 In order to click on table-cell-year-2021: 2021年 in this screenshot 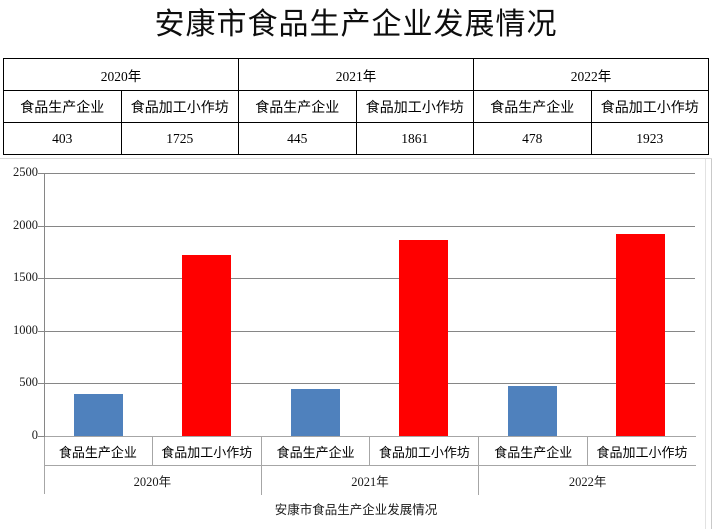, I will do `click(356, 74)`.